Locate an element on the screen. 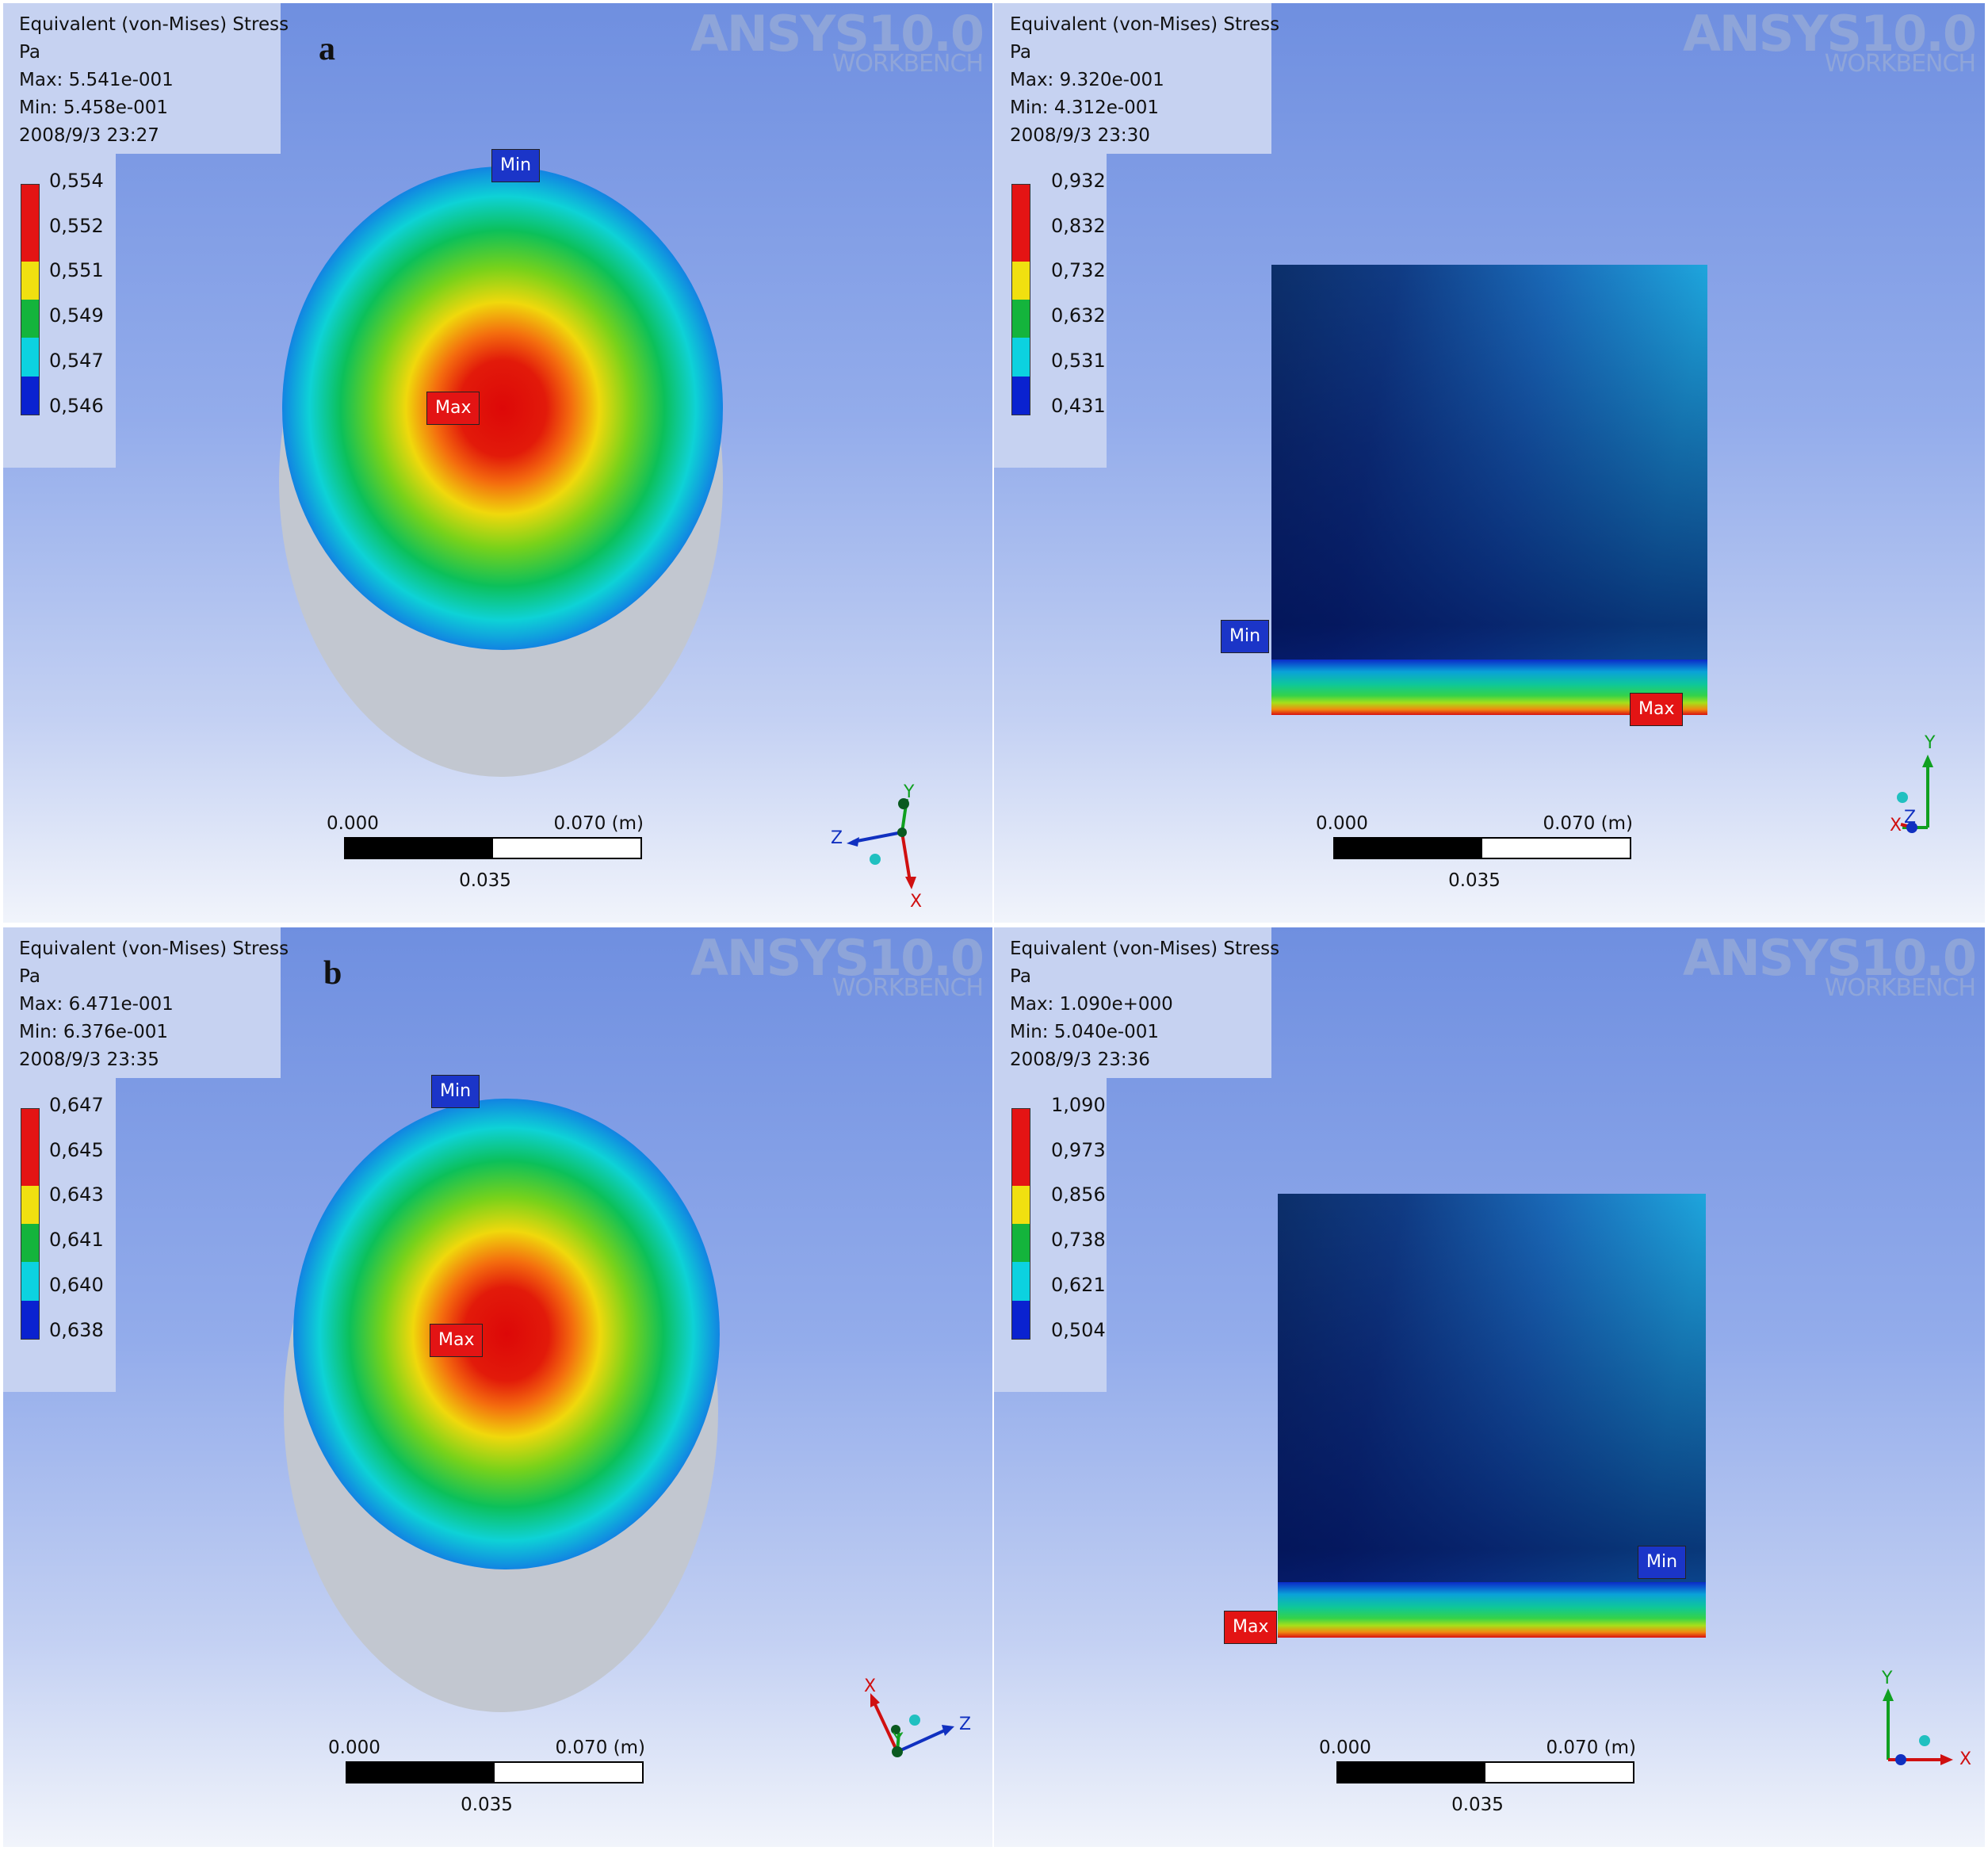 Image resolution: width=1988 pixels, height=1858 pixels. legend-min: Min: 5.040e-001 is located at coordinates (1085, 1032).